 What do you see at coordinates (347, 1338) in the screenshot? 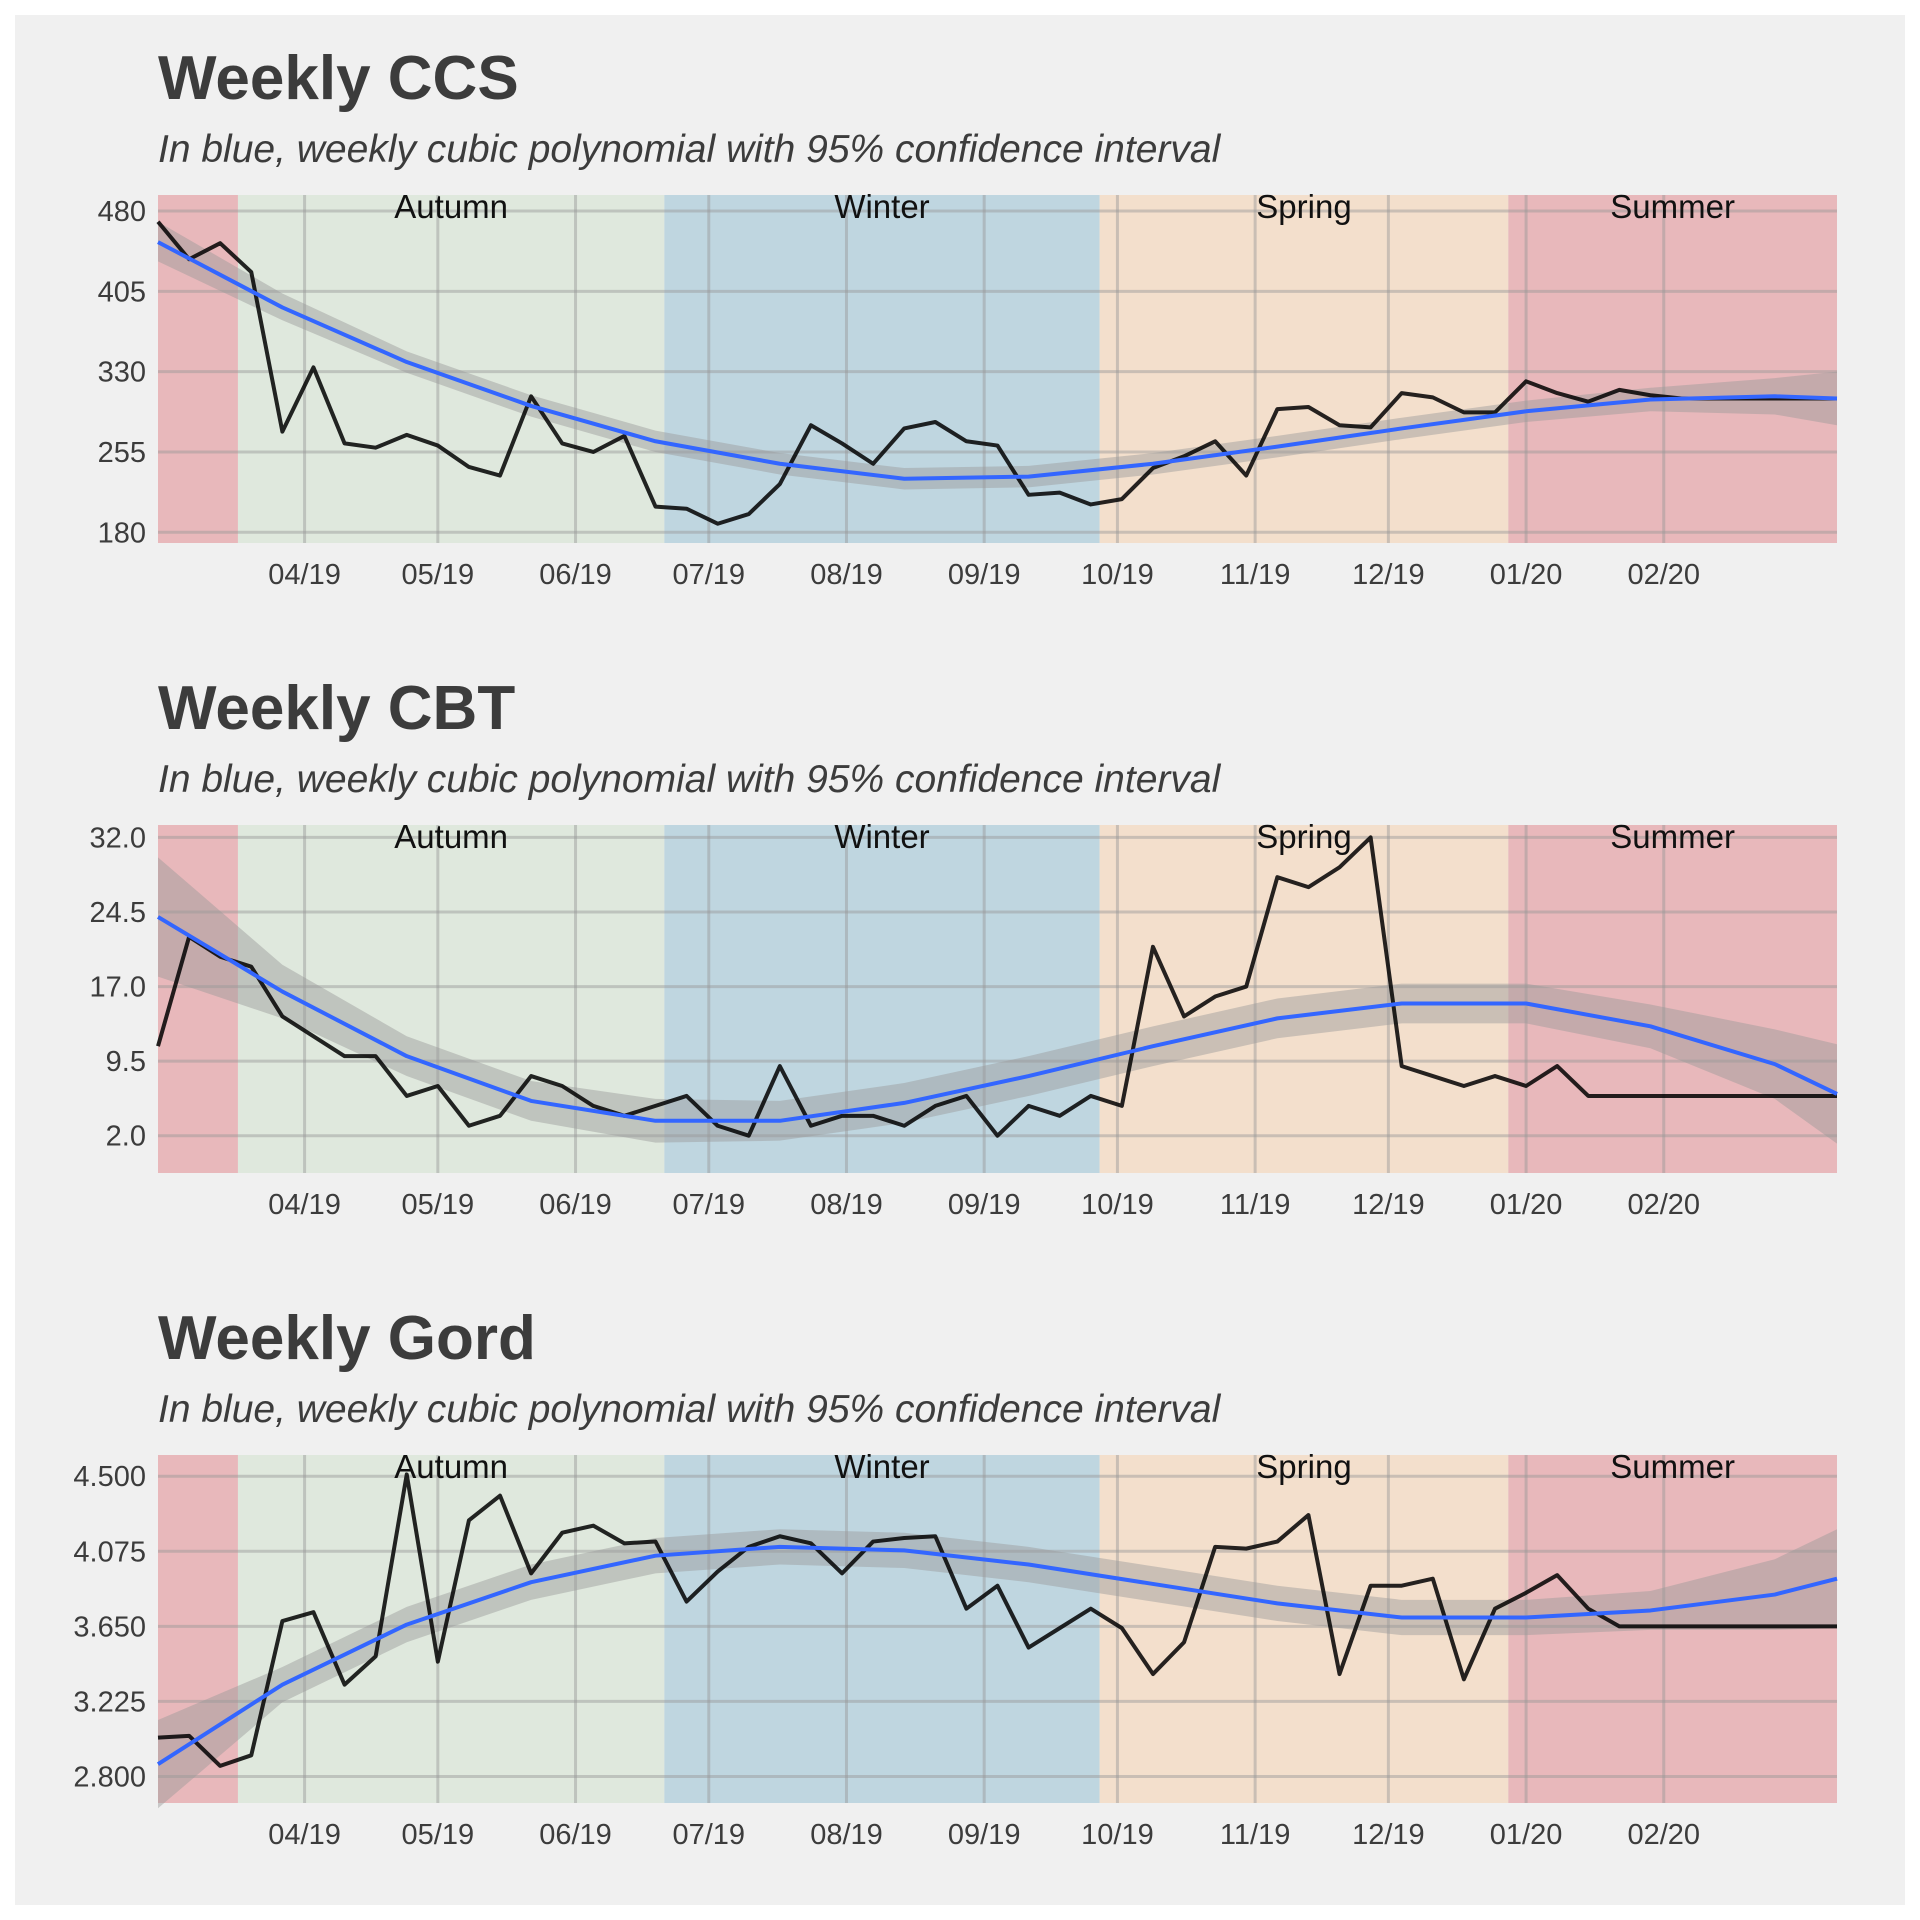
I see `panel-title: Weekly Gord` at bounding box center [347, 1338].